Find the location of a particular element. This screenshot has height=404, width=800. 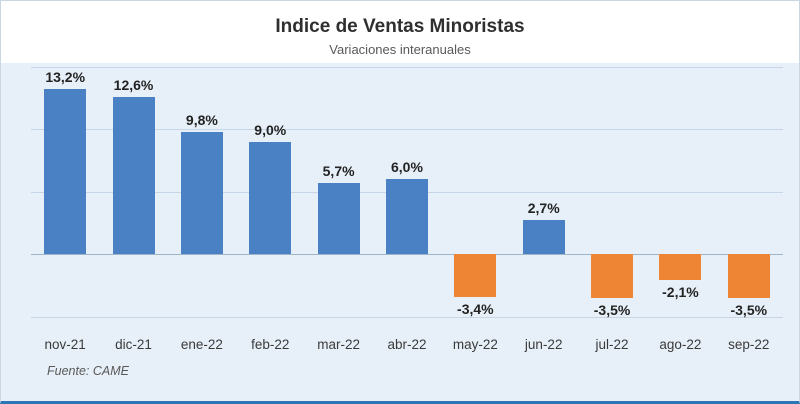

bar-column: 13,2% is located at coordinates (65, 198).